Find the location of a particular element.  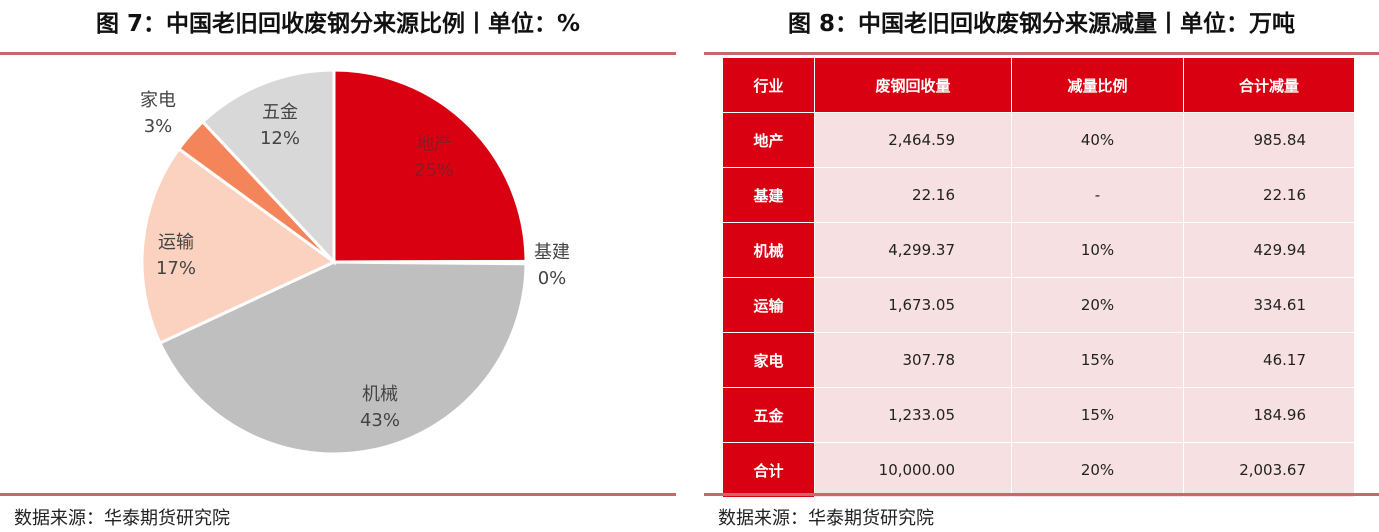

pie-slice-label: 五金 is located at coordinates (280, 112).